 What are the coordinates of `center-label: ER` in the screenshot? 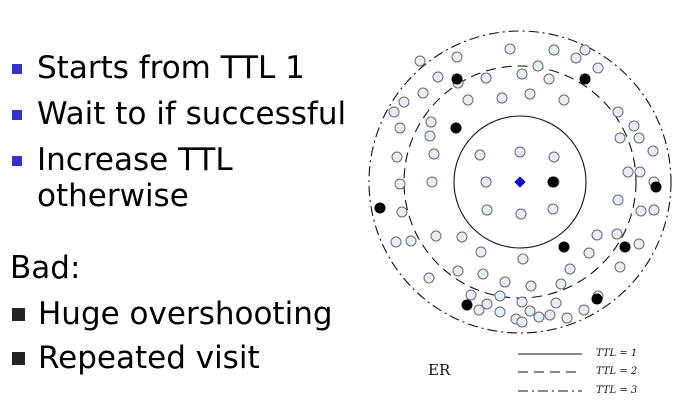 It's located at (439, 370).